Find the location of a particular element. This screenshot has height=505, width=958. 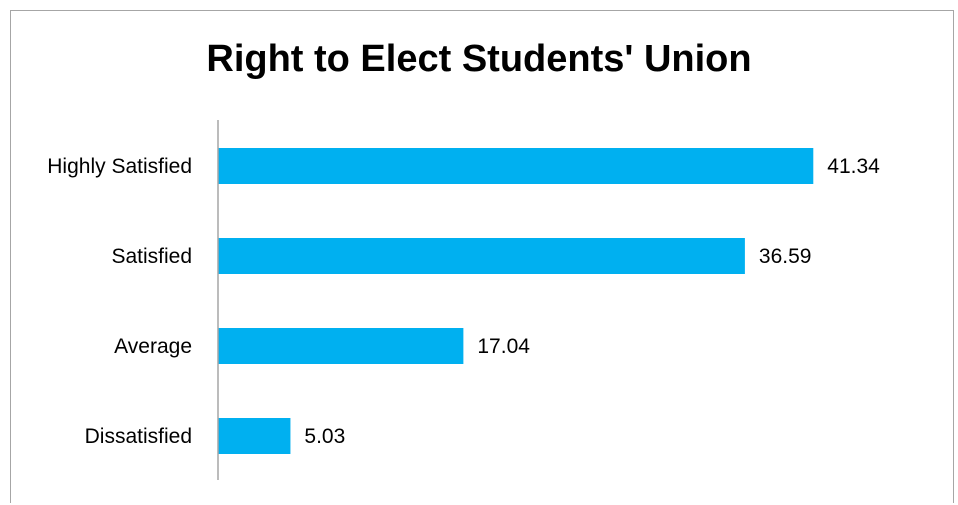

value-label: 17.04 is located at coordinates (503, 346).